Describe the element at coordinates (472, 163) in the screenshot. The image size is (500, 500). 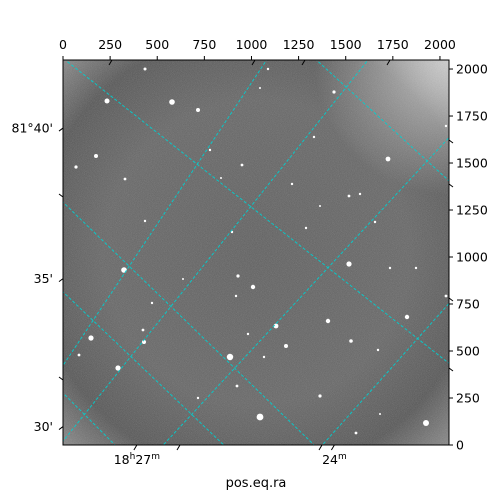
I see `right-tick-label: 1500` at that location.